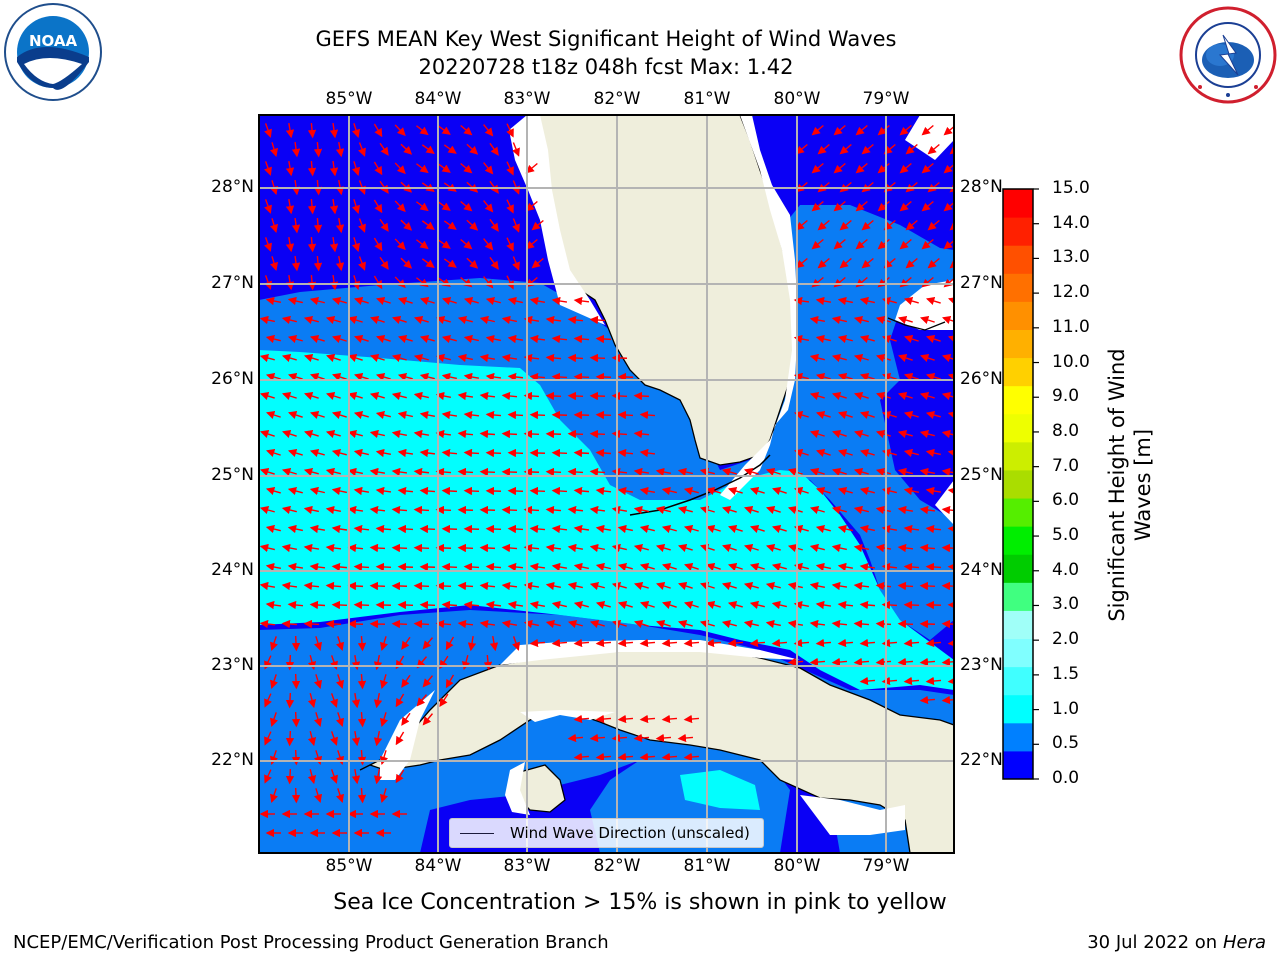 Image resolution: width=1280 pixels, height=960 pixels. What do you see at coordinates (981, 665) in the screenshot?
I see `lat-label-right: 23°N` at bounding box center [981, 665].